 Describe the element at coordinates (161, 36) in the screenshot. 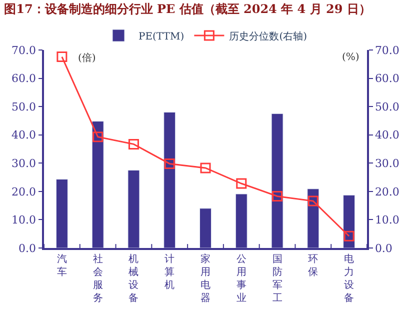

I see `legend-label: PE(TTM)` at that location.